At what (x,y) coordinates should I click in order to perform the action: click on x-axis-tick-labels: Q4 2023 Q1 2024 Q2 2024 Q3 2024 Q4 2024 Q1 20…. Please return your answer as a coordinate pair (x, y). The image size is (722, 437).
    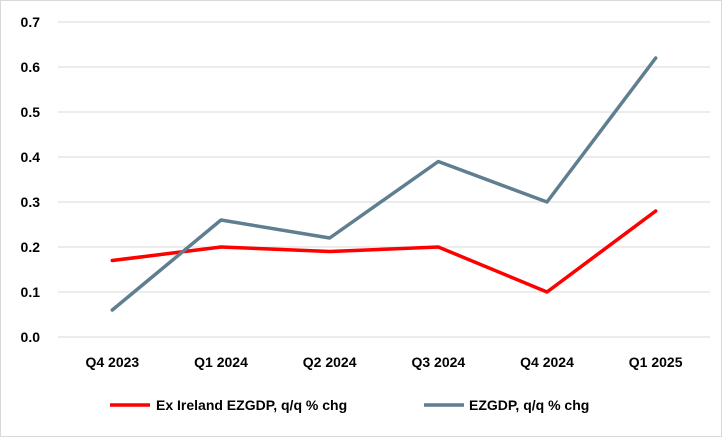
    Looking at the image, I should click on (383, 362).